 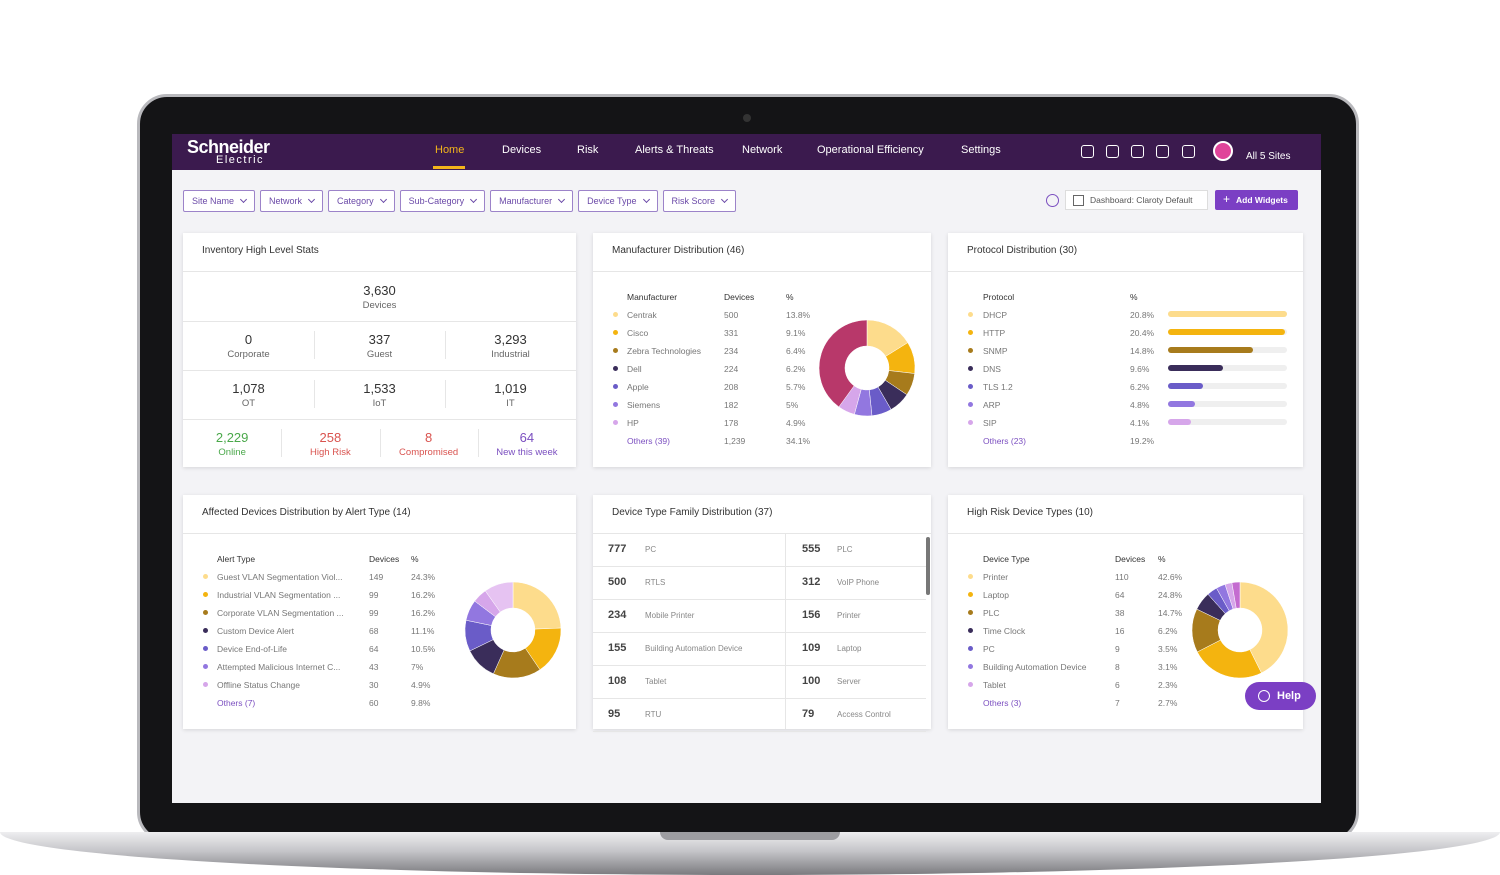 I want to click on row-devices: 182, so click(x=731, y=405).